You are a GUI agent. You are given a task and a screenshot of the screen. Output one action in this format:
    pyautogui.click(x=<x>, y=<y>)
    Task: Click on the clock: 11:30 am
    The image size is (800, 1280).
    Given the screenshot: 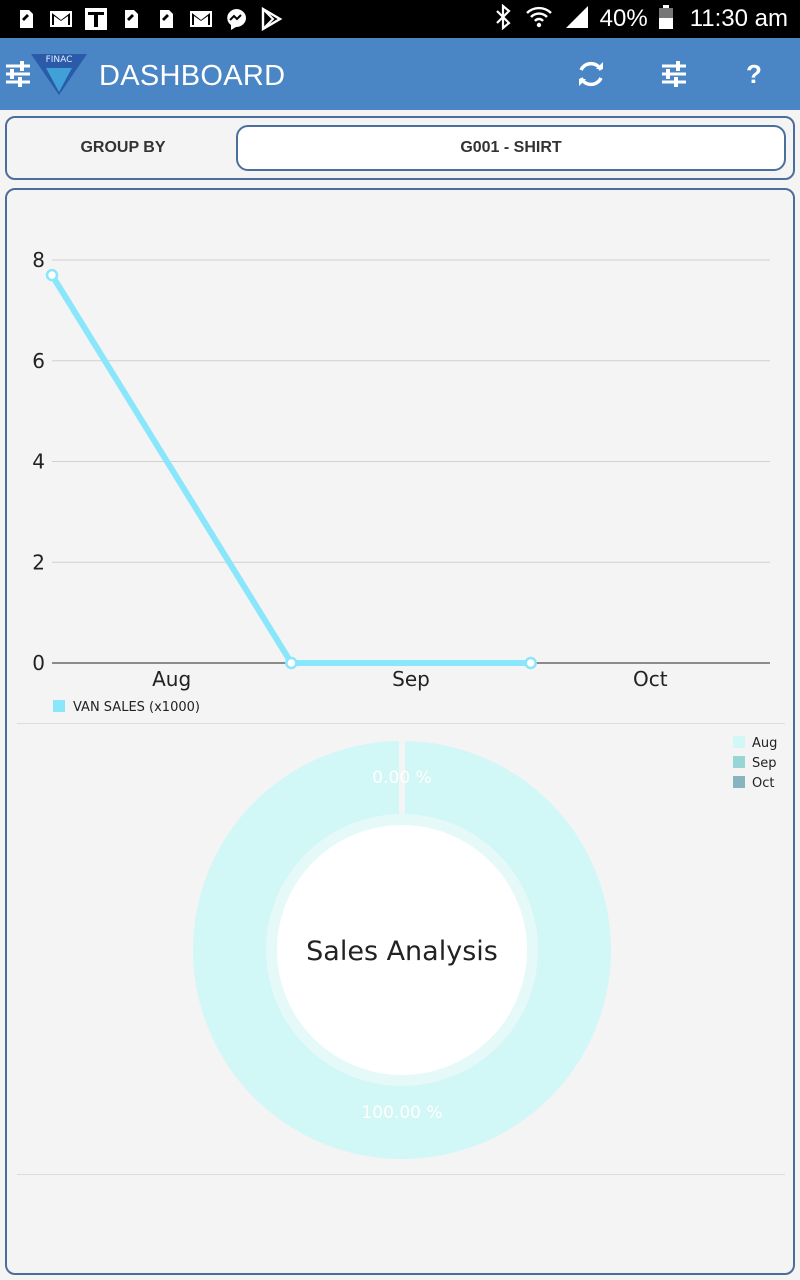 What is the action you would take?
    pyautogui.click(x=738, y=18)
    